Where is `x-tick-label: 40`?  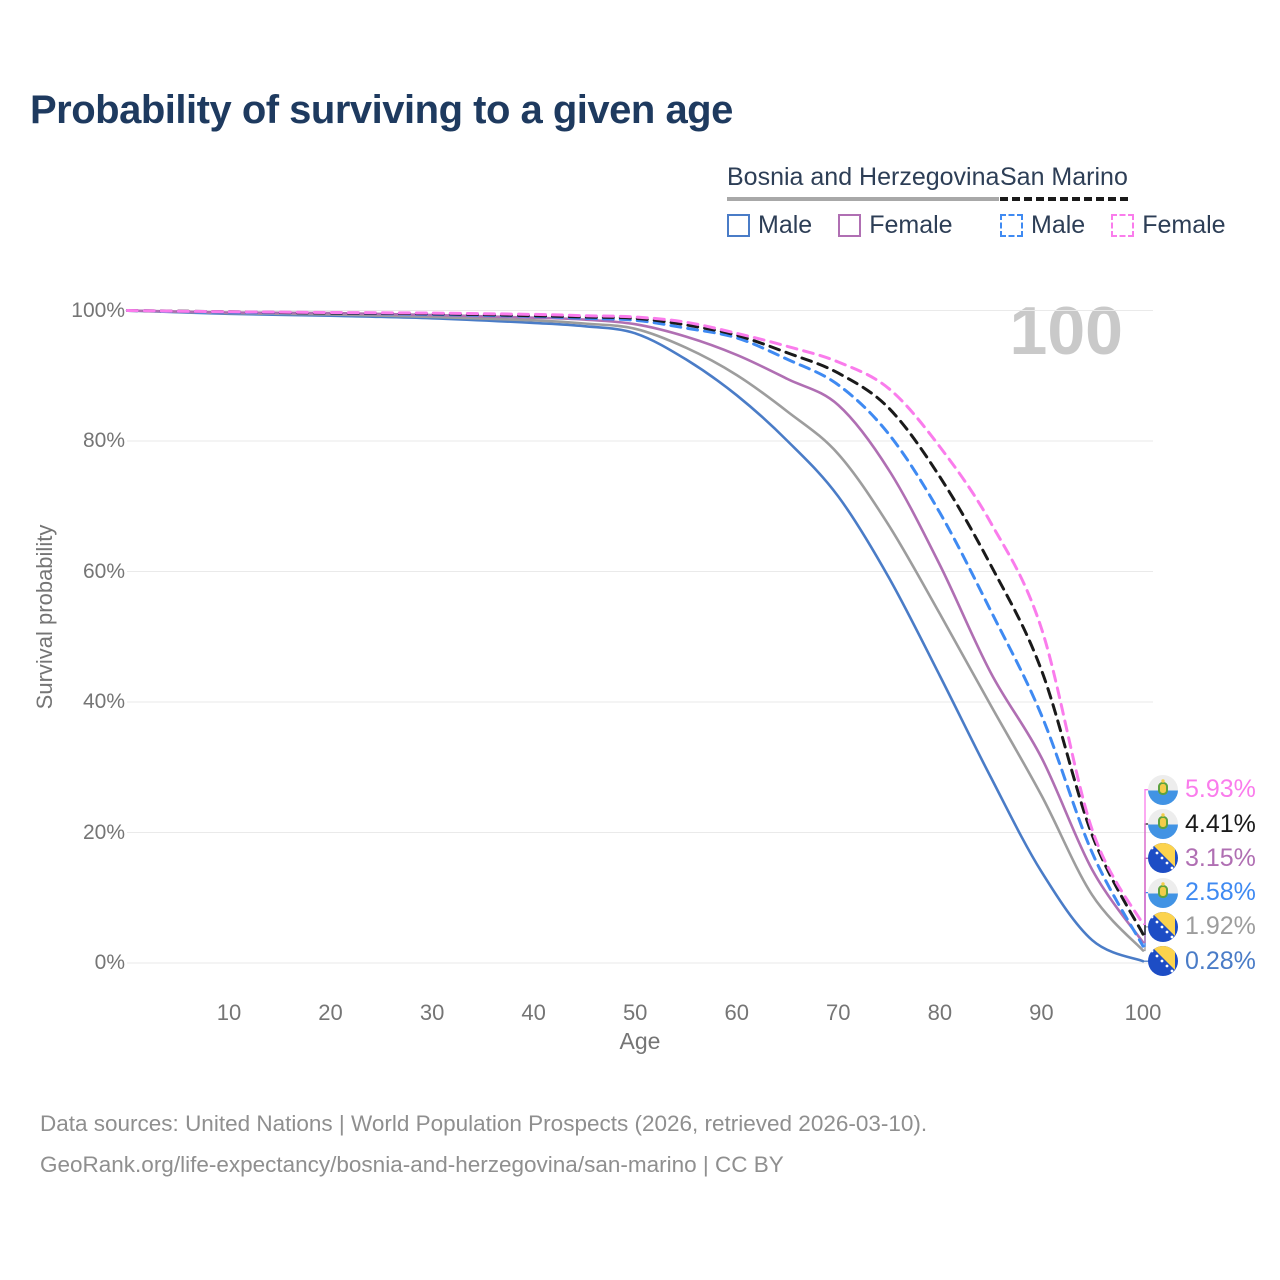
x-tick-label: 40 is located at coordinates (533, 1012).